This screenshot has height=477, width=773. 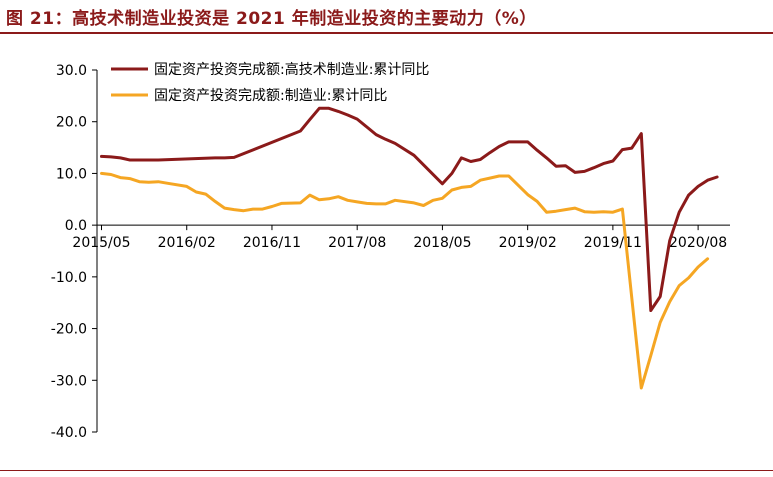 I want to click on y-tick-label: -20.0, so click(x=69, y=330).